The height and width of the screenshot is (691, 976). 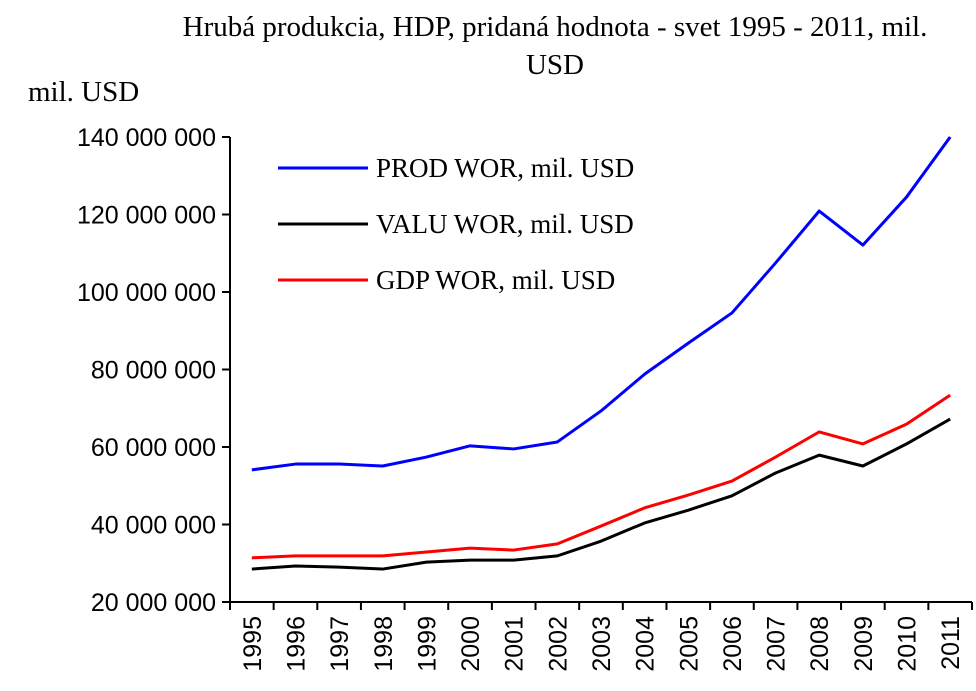 I want to click on y-tick-label: 120 000 000, so click(x=146, y=216).